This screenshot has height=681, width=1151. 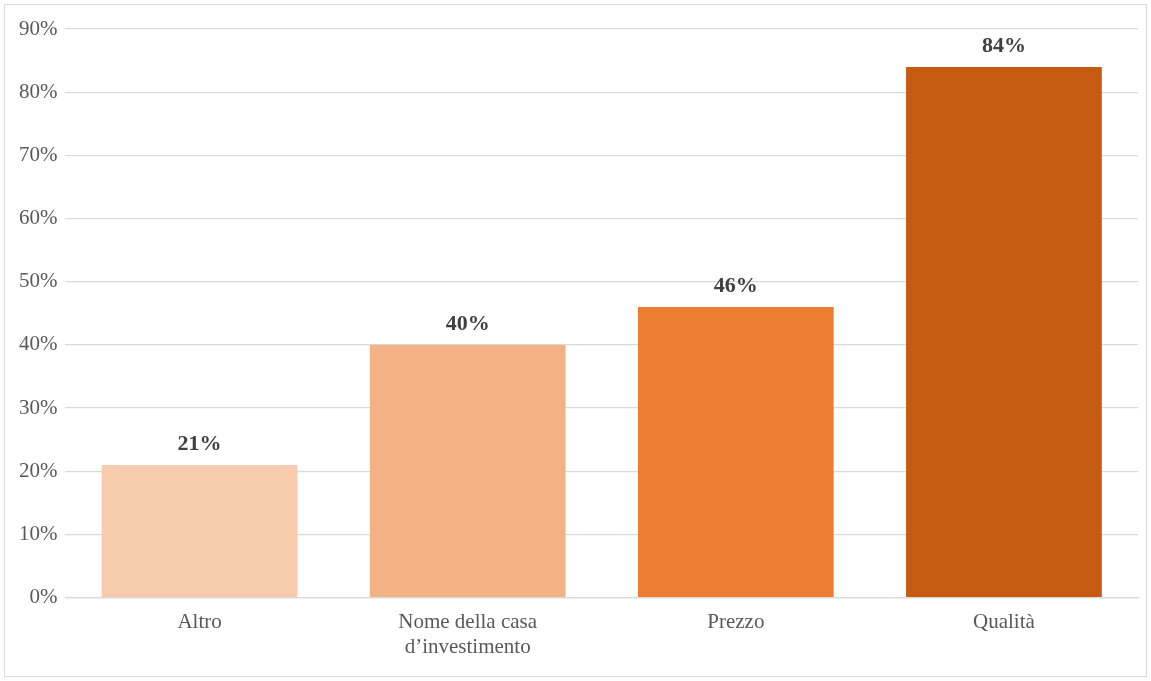 What do you see at coordinates (736, 620) in the screenshot?
I see `x-tick-label: Prezzo` at bounding box center [736, 620].